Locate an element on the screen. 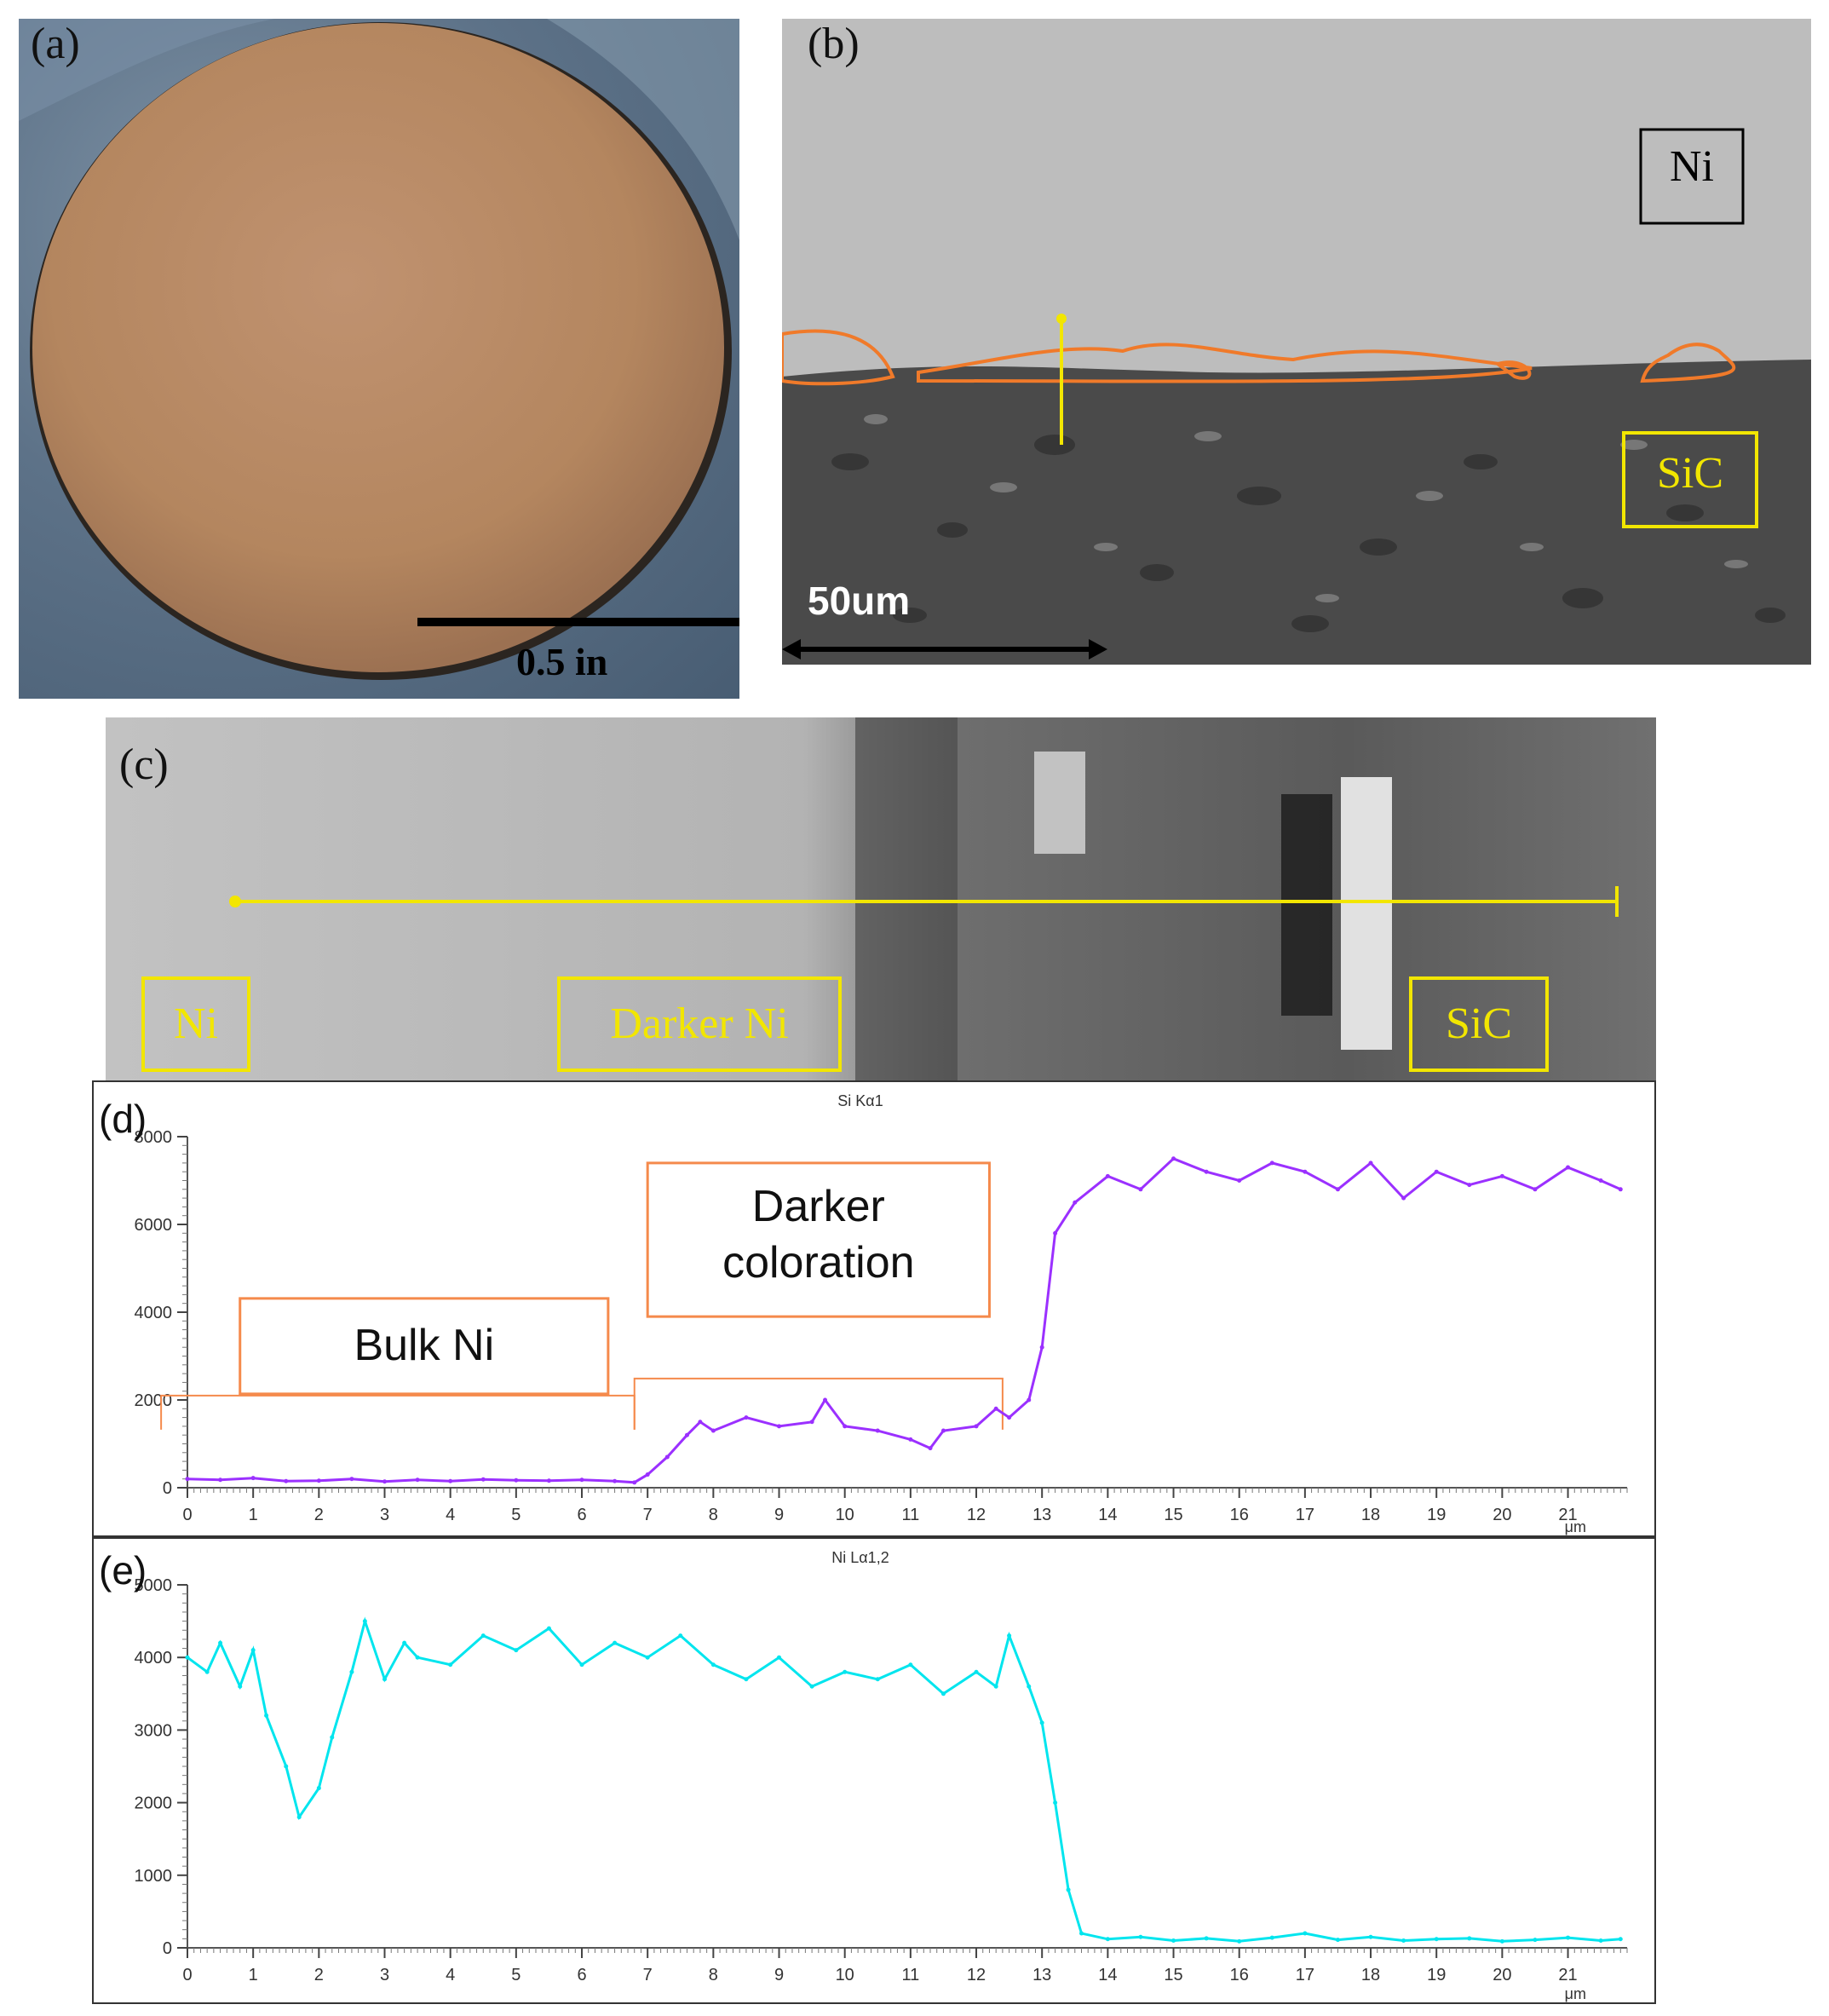 This screenshot has width=1829, height=2016. sic-region is located at coordinates (1296, 512).